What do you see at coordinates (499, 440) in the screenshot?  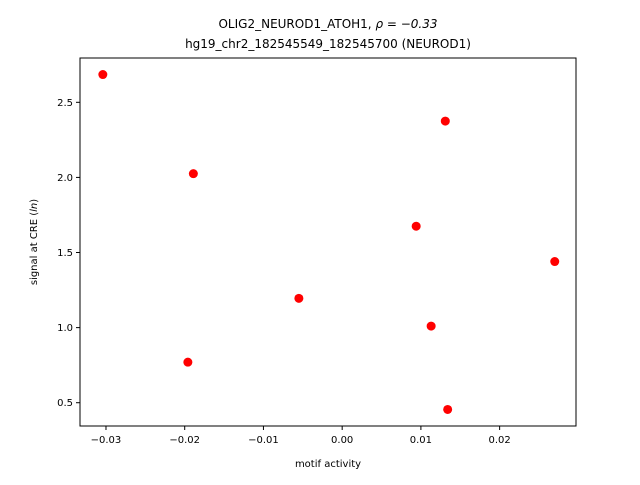 I see `x-tick-label: 0.02` at bounding box center [499, 440].